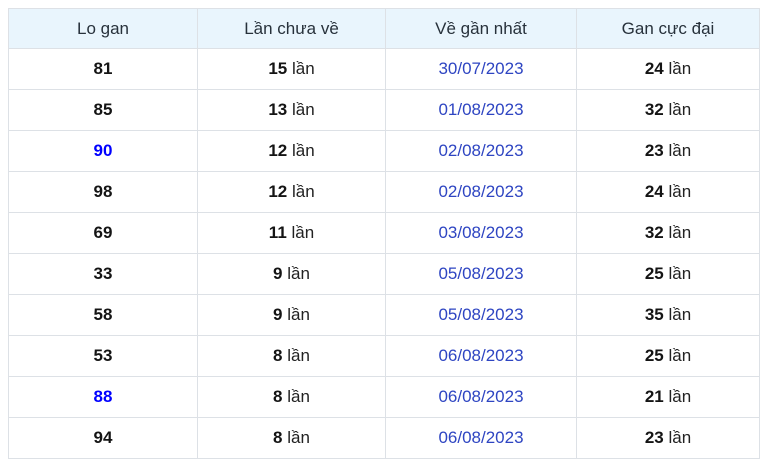  I want to click on lo-gan-number-link: 90, so click(103, 150).